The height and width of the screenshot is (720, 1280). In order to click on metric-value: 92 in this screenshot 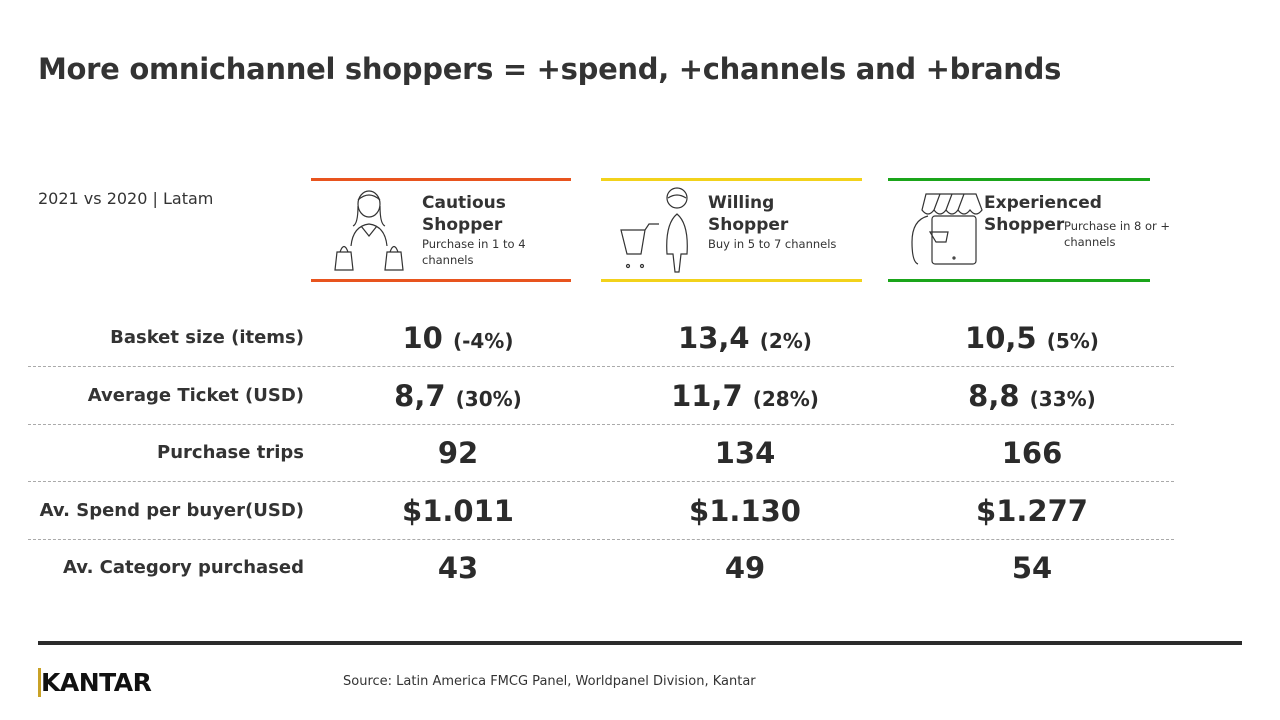, I will do `click(458, 453)`.